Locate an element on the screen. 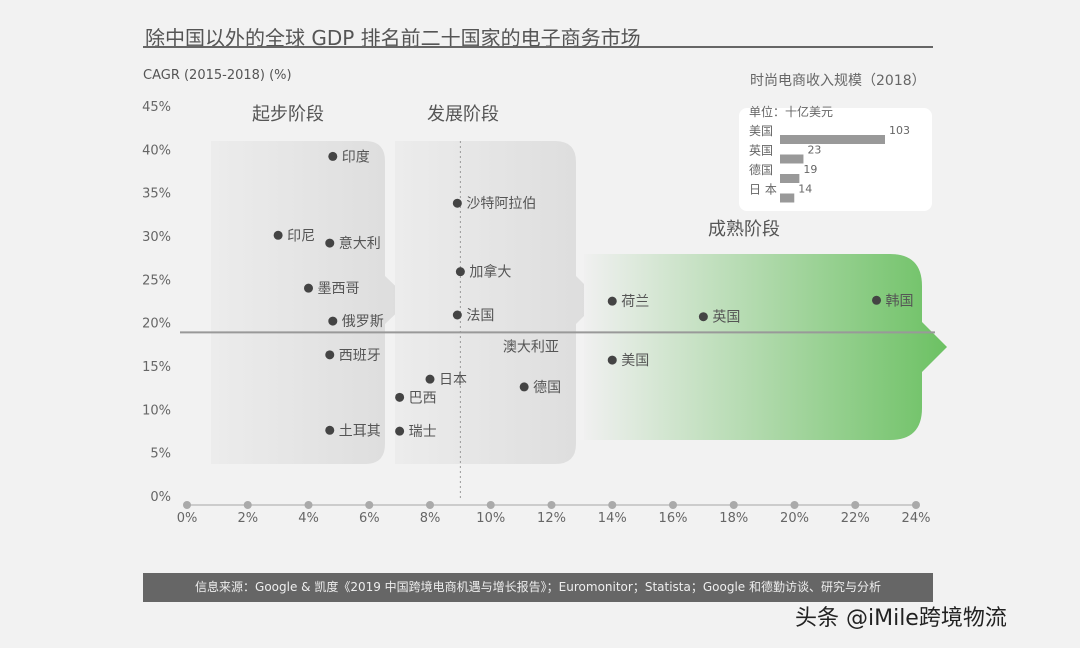 The width and height of the screenshot is (1080, 648). y-tick-label: 15% is located at coordinates (156, 367).